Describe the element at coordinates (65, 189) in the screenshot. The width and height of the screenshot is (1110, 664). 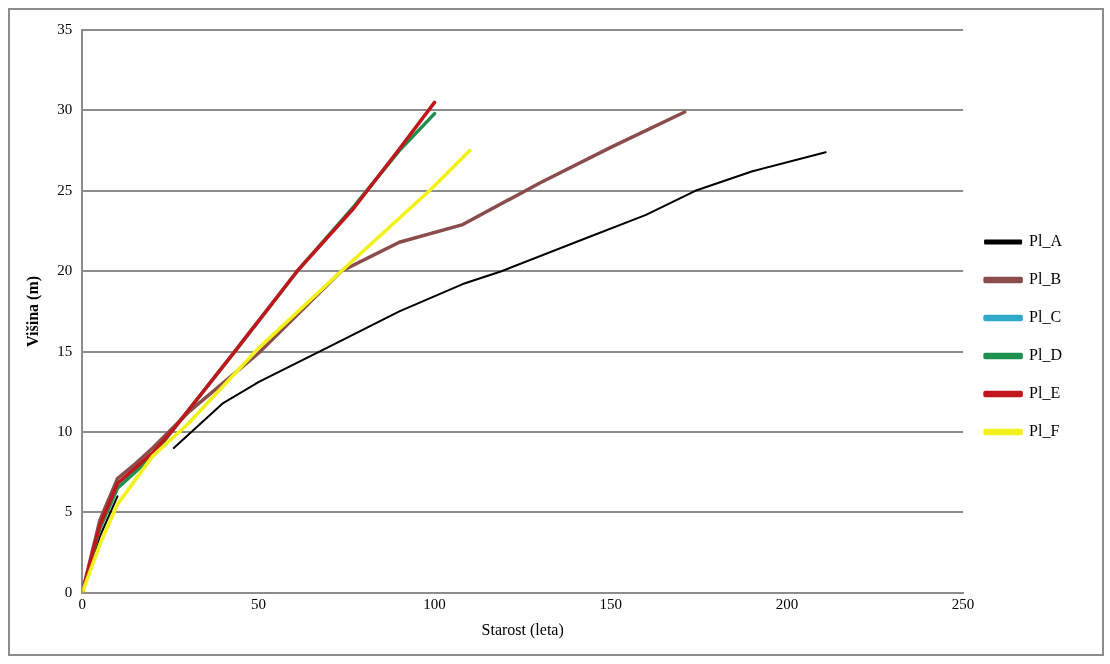
I see `y-tick-label: 25` at that location.